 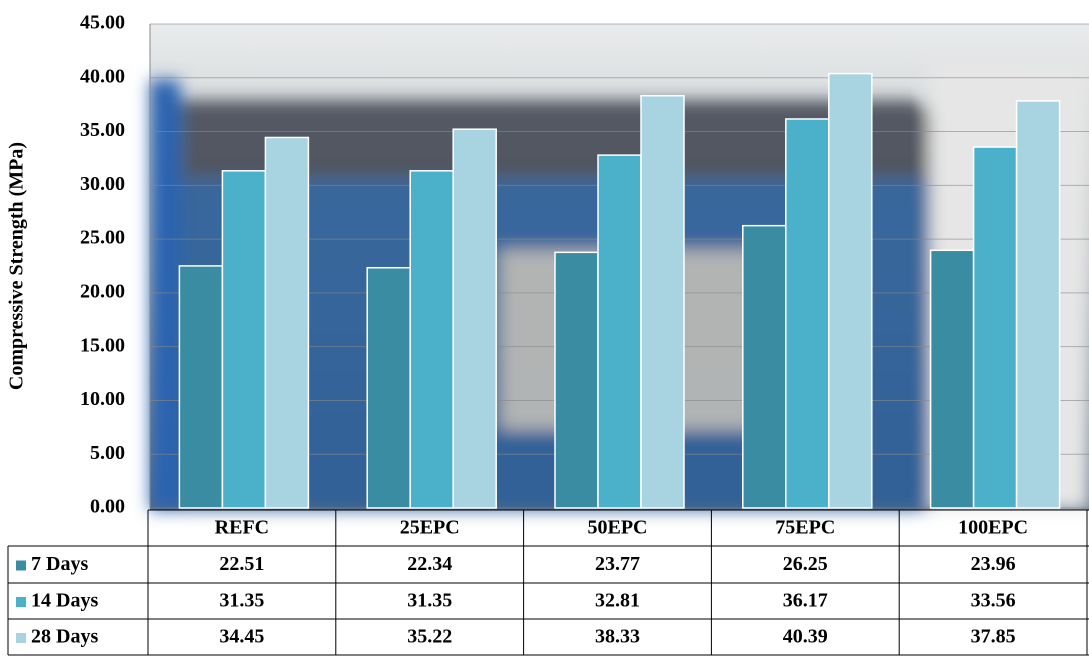 What do you see at coordinates (993, 528) in the screenshot?
I see `x-tick-label: 100EPC` at bounding box center [993, 528].